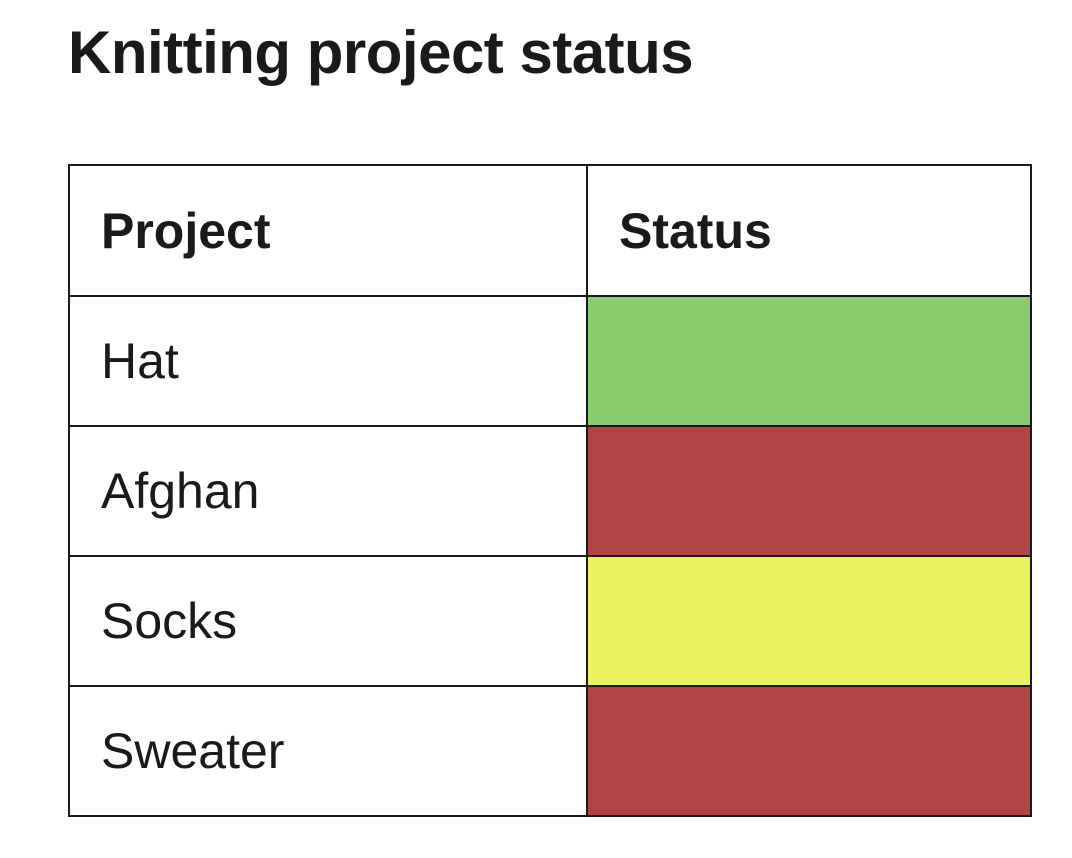 Image resolution: width=1072 pixels, height=858 pixels. I want to click on project-name: Afghan, so click(328, 491).